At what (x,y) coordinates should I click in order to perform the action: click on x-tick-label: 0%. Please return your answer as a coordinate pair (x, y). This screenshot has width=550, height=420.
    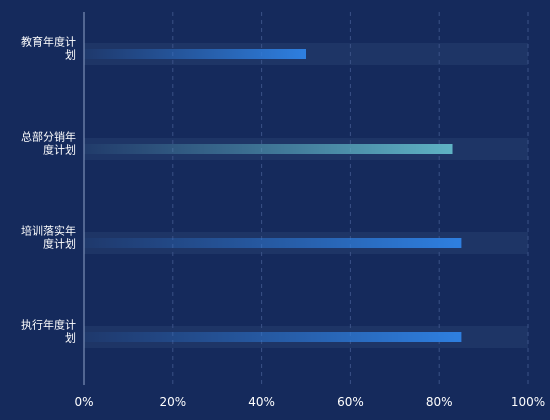
    Looking at the image, I should click on (83, 402).